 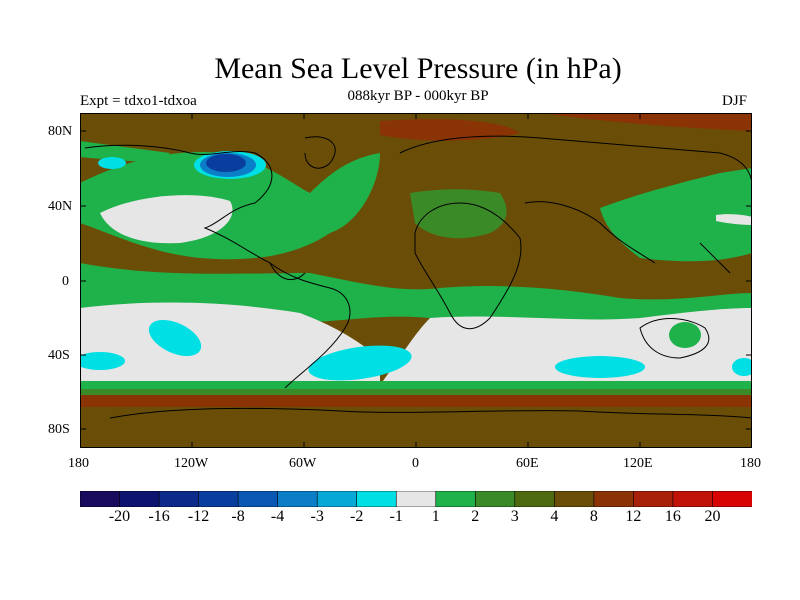 I want to click on field-neutral-japan, so click(x=734, y=219).